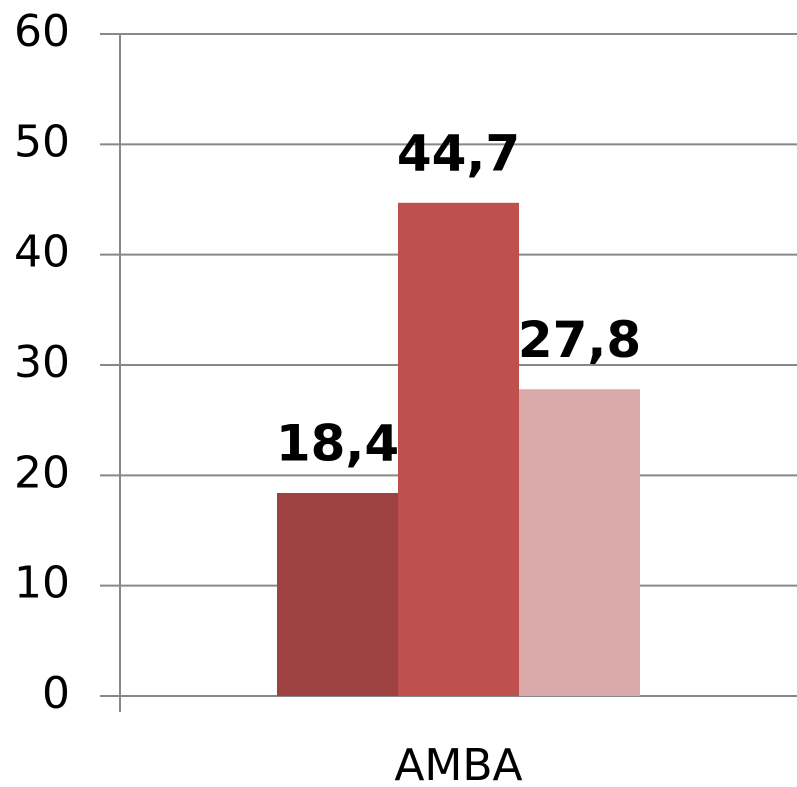 The height and width of the screenshot is (787, 797). I want to click on y-tick-label: 30, so click(42, 362).